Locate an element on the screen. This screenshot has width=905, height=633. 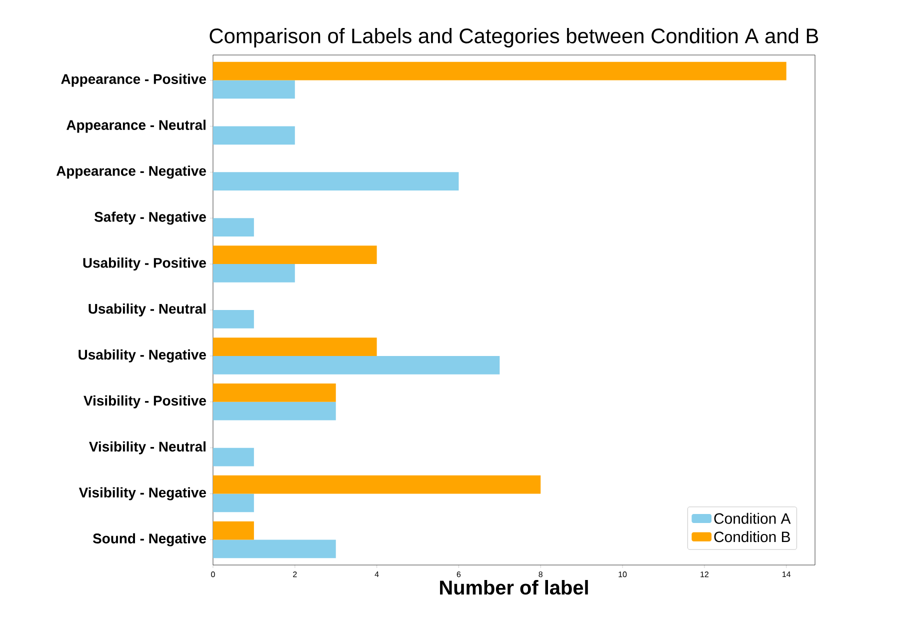
legend-label: Condition A is located at coordinates (752, 518).